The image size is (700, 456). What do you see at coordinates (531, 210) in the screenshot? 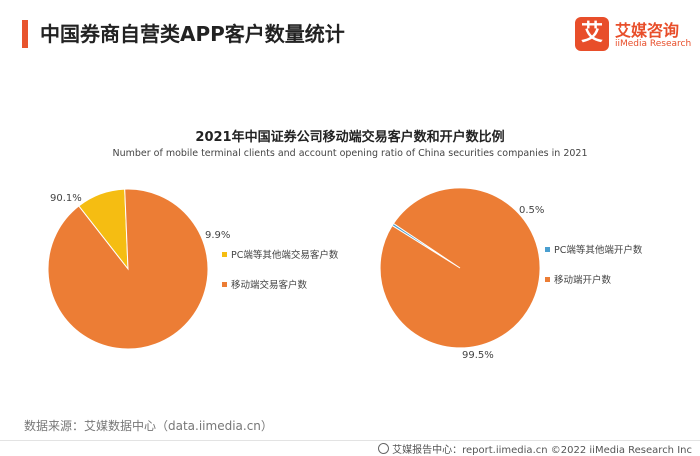
I see `pie2-data-label-minor: 0.5%` at bounding box center [531, 210].